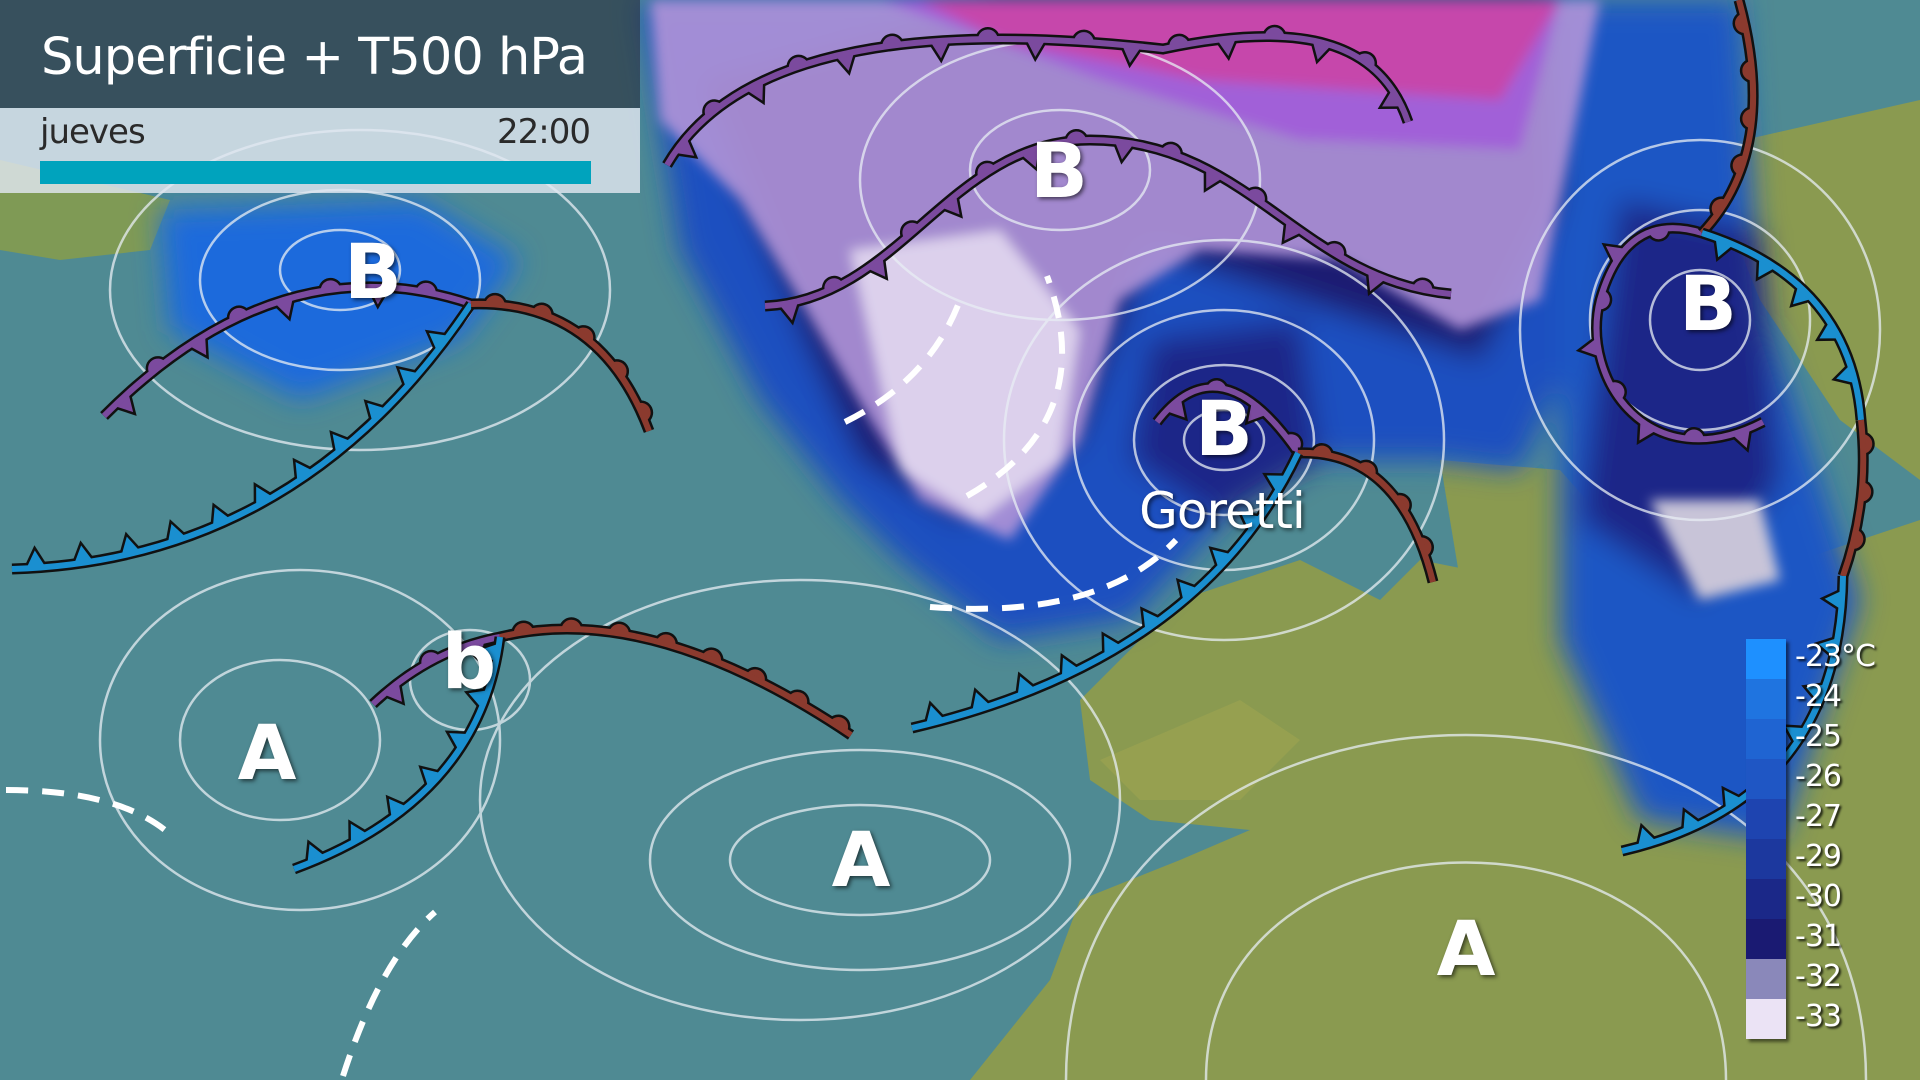 This screenshot has width=1920, height=1080. Describe the element at coordinates (1818, 736) in the screenshot. I see `legend-label: -25` at that location.